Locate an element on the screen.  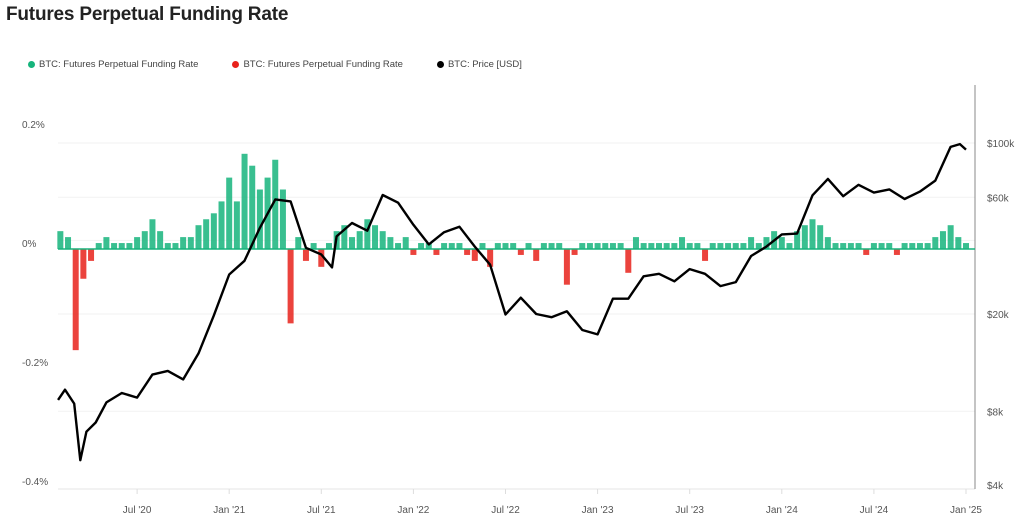
y-left-tick-label: 0.2% is located at coordinates (33, 125).